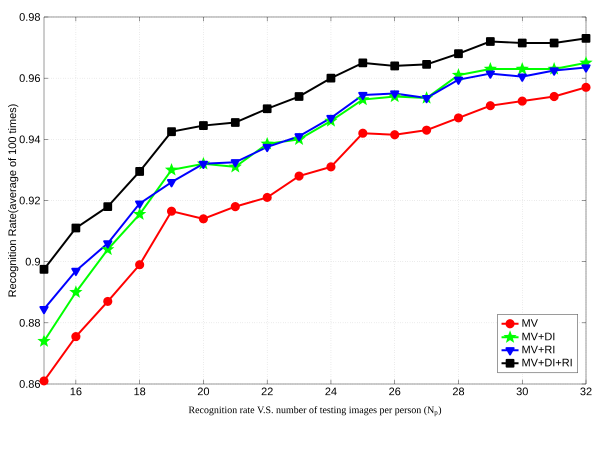 The image size is (599, 459). I want to click on x-tick-label: 18, so click(140, 392).